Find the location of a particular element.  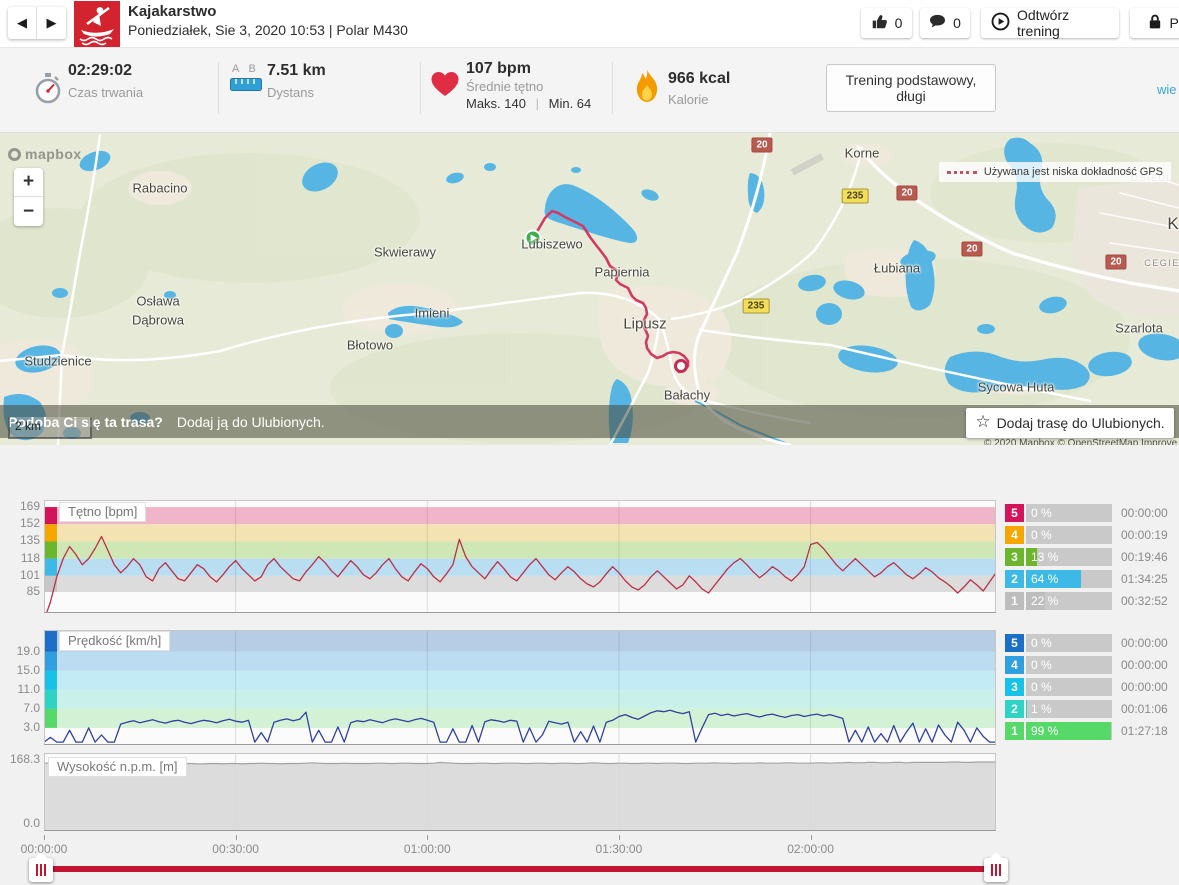

timeline-scrubber-bar is located at coordinates (520, 869).